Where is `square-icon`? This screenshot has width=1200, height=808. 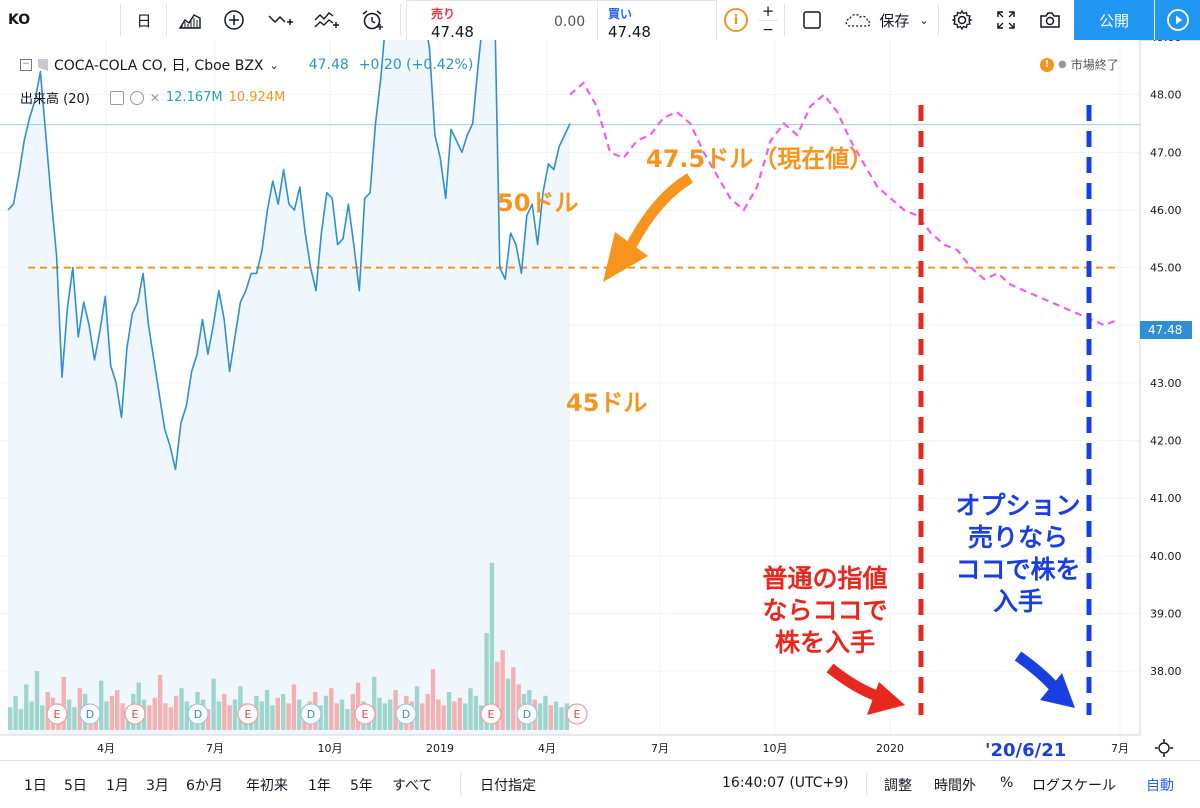 square-icon is located at coordinates (812, 20).